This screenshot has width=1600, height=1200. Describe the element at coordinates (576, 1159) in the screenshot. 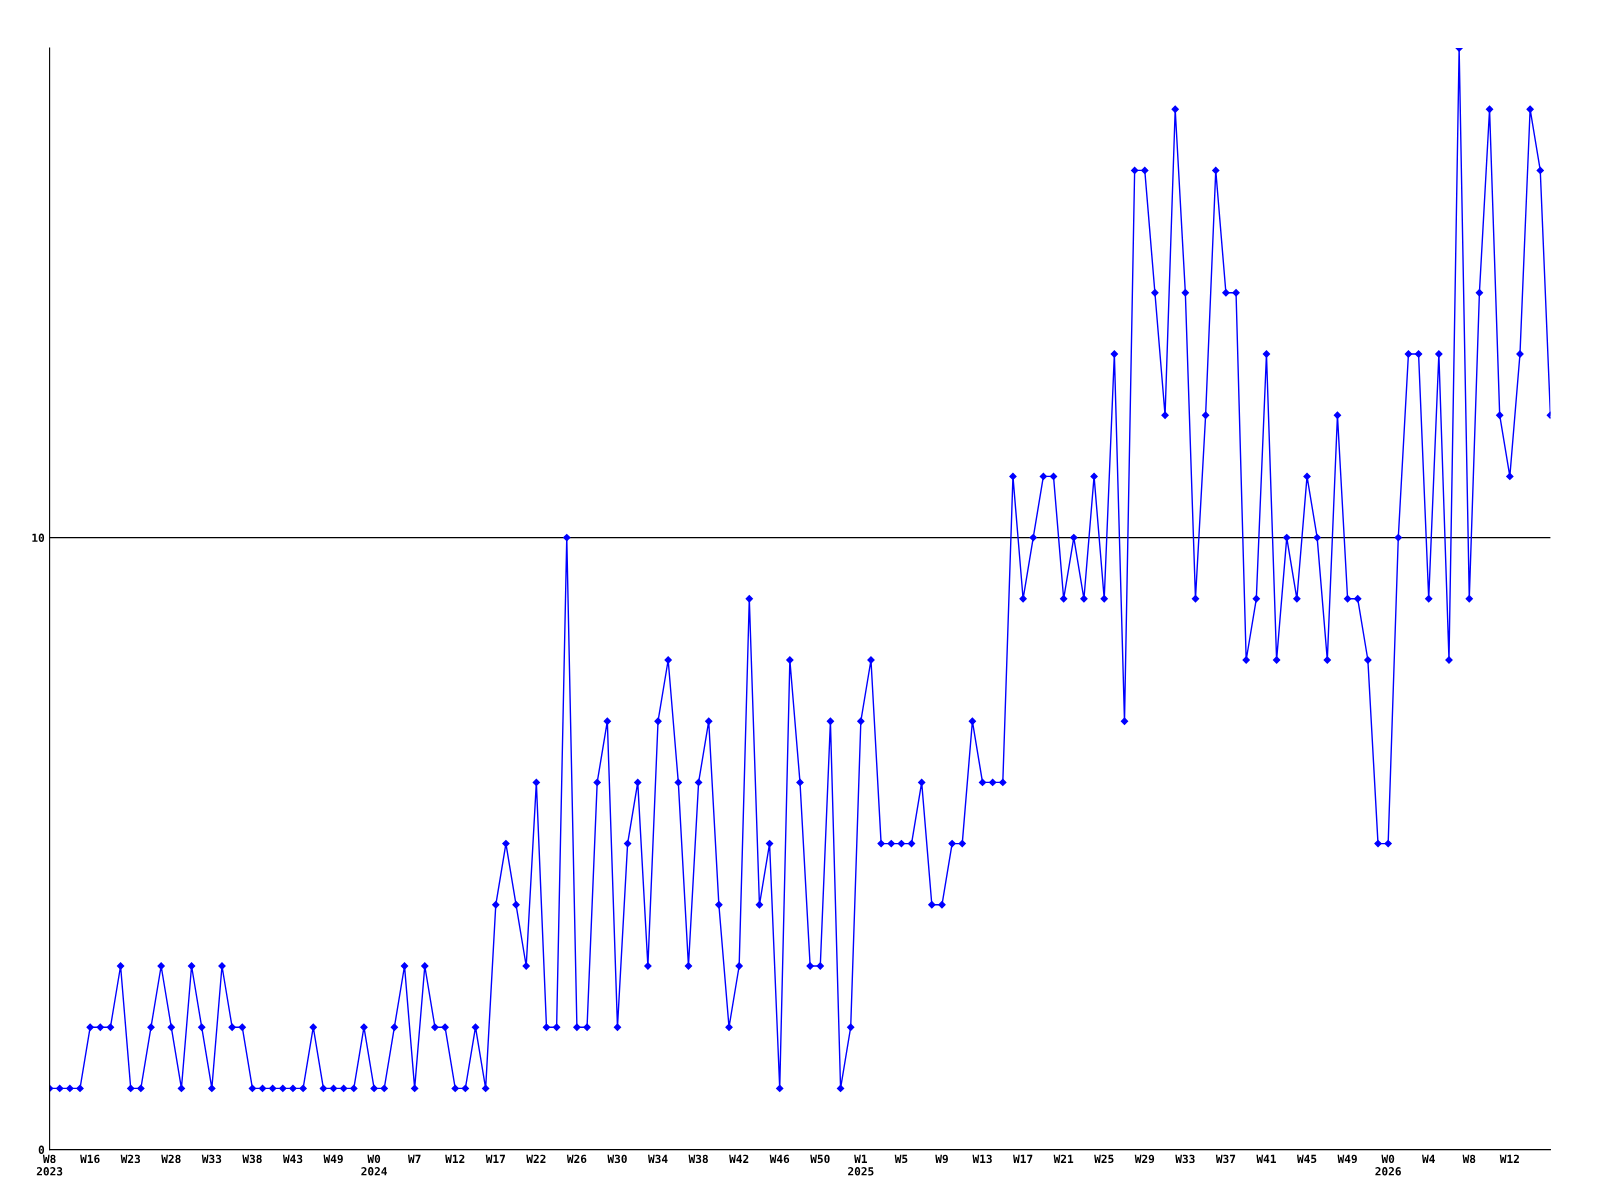

I see `x-tick-label: W26` at that location.